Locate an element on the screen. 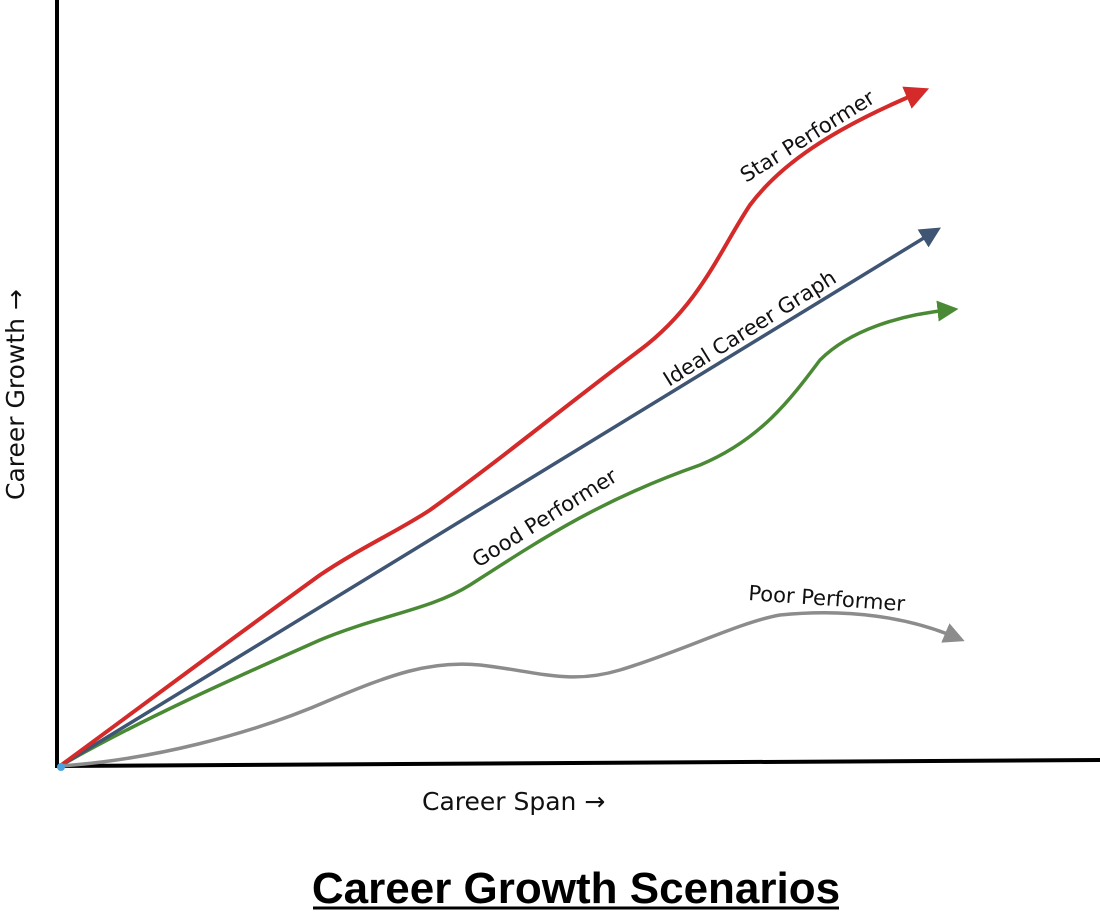  poor-performer-curve is located at coordinates (511, 689).